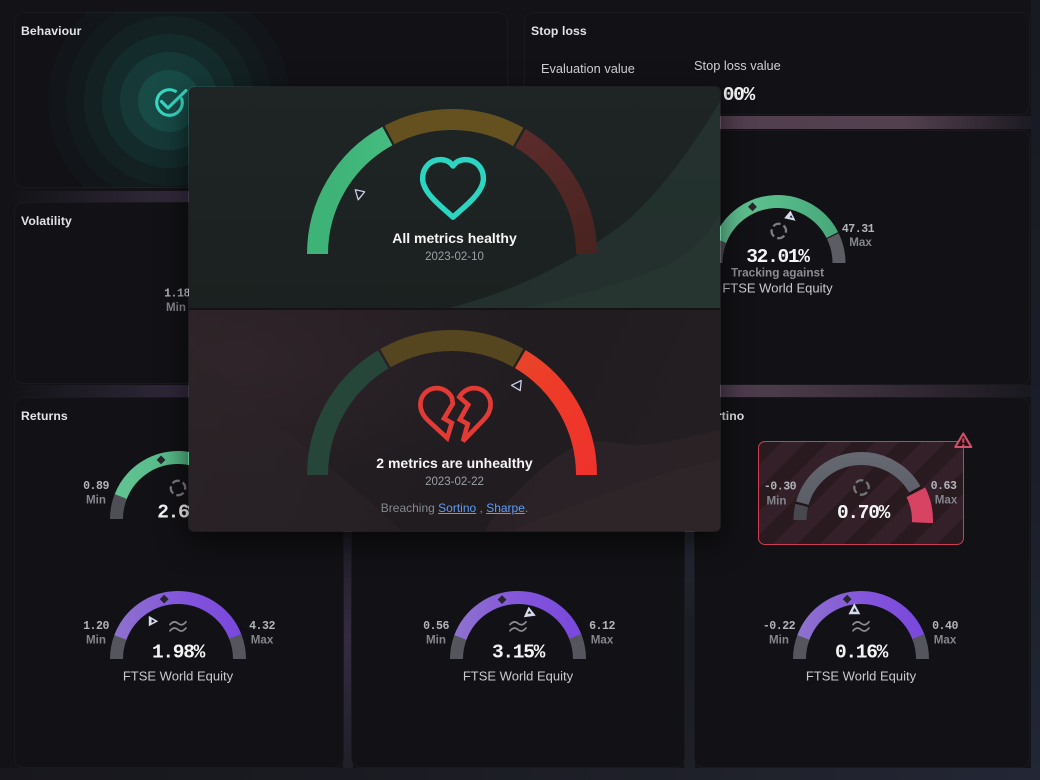 This screenshot has height=780, width=1040. I want to click on svg-text: 32.01%, so click(778, 257).